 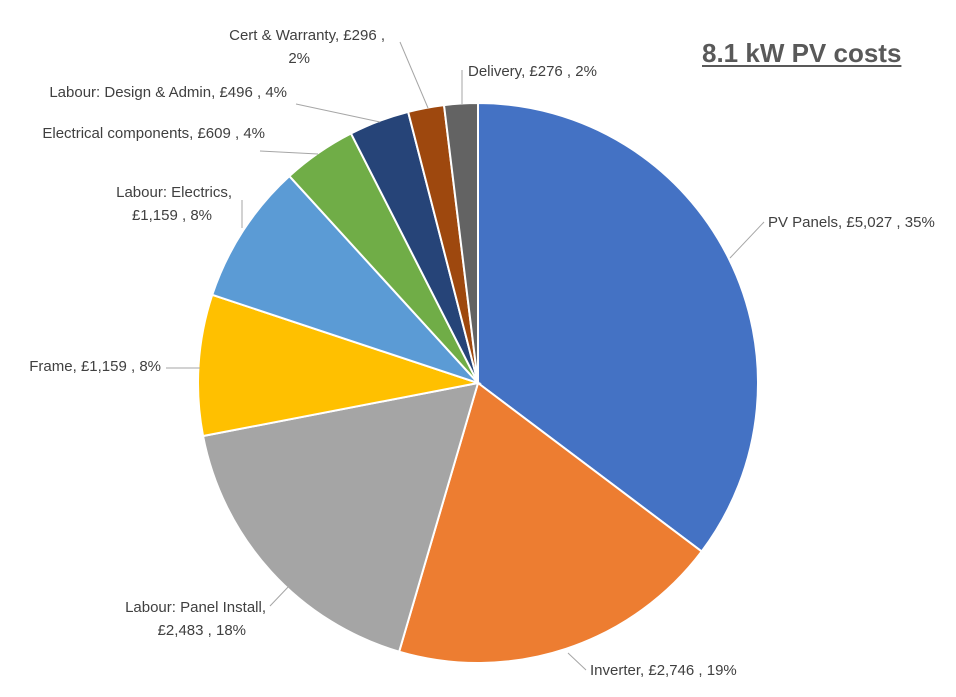 I want to click on data-label-7: Labour: Design & Admin, £496 , 4%, so click(x=168, y=92).